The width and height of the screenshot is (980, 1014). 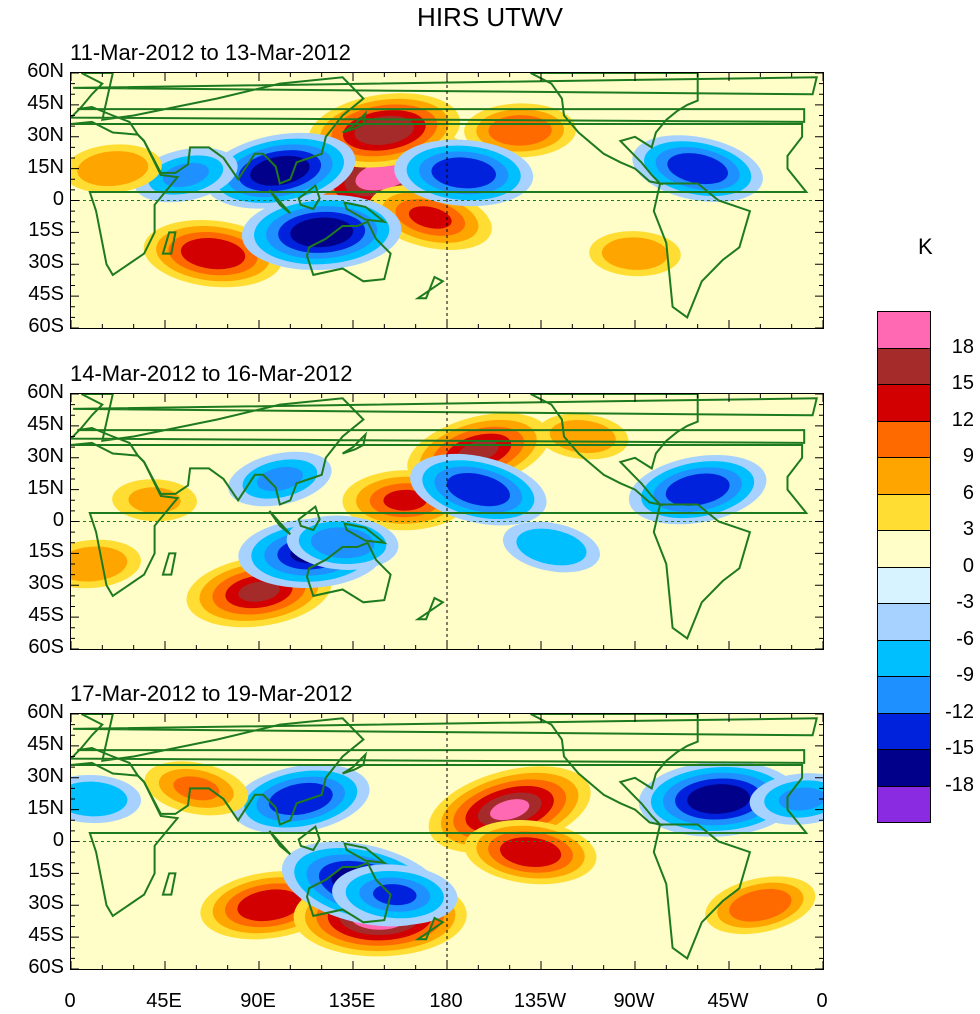 What do you see at coordinates (634, 1001) in the screenshot?
I see `lon-tick-label: 90W` at bounding box center [634, 1001].